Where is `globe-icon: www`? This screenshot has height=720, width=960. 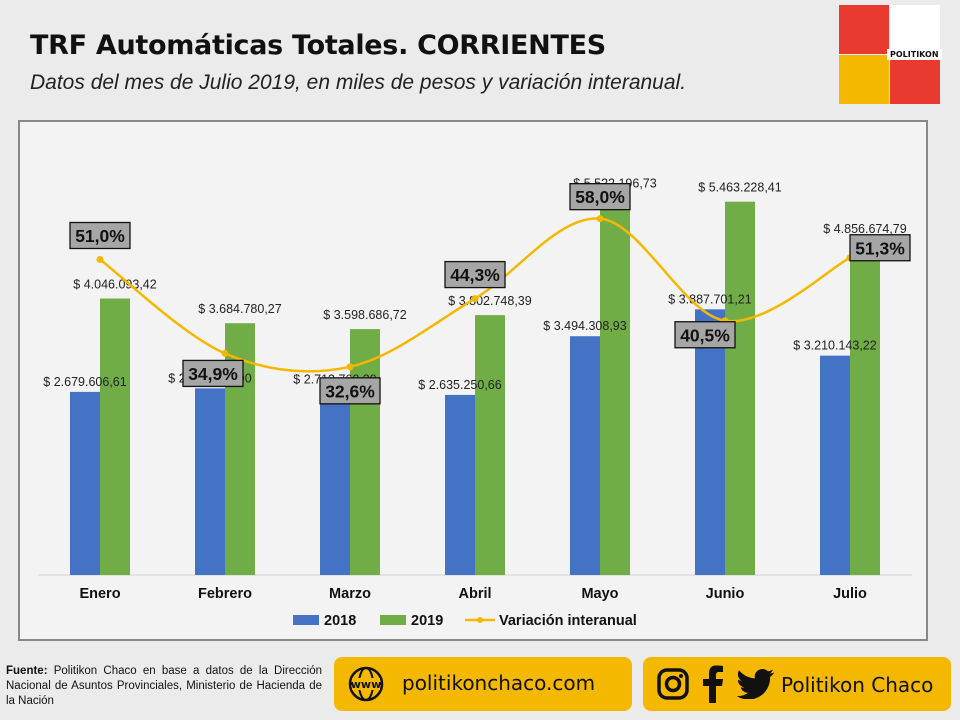 globe-icon: www is located at coordinates (366, 684).